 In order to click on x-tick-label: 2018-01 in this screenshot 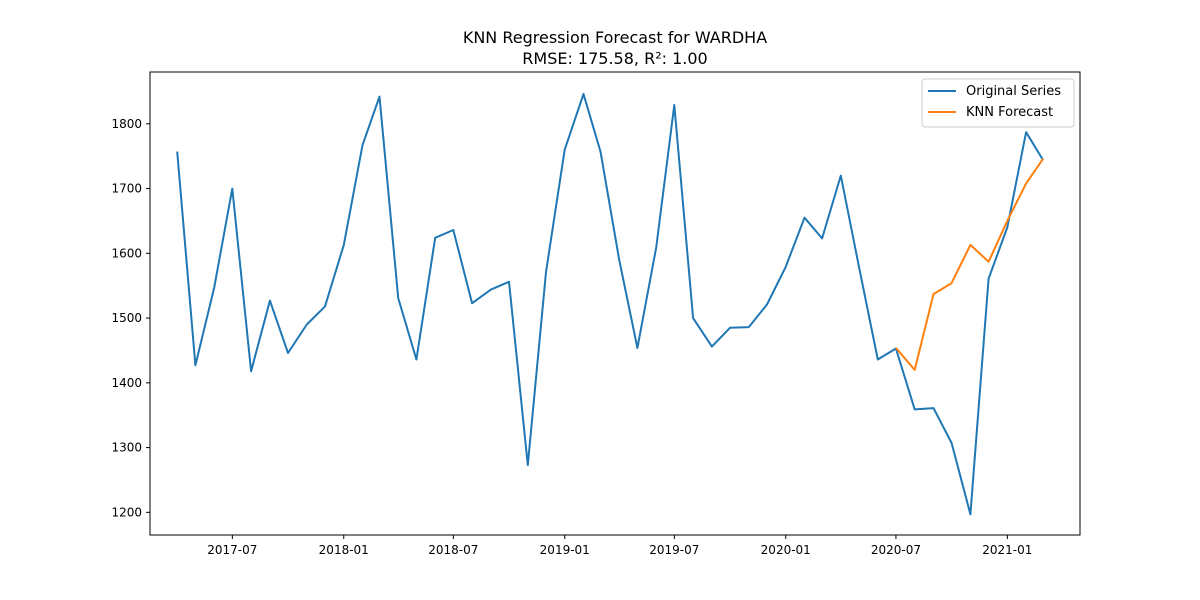, I will do `click(344, 550)`.